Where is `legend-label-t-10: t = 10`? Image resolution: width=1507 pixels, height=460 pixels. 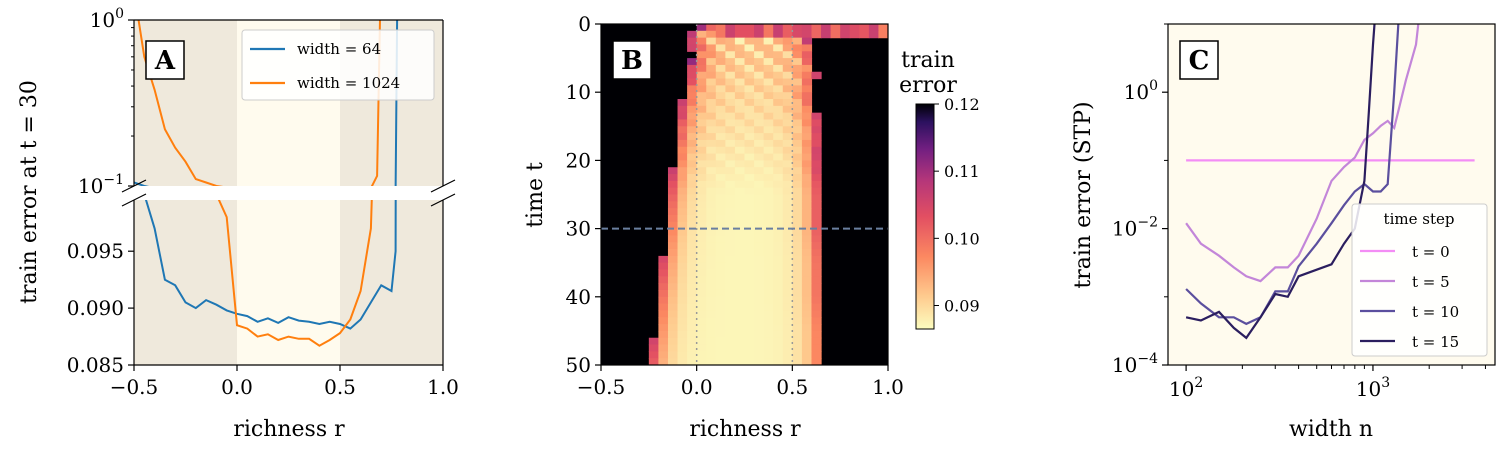
legend-label-t-10: t = 10 is located at coordinates (1435, 312).